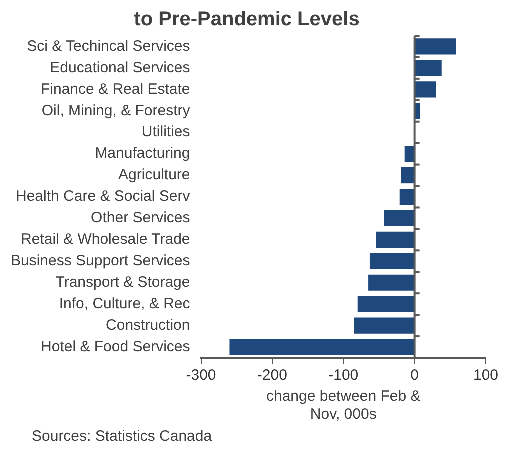  Describe the element at coordinates (154, 175) in the screenshot. I see `y-tick-label: Agriculture` at that location.